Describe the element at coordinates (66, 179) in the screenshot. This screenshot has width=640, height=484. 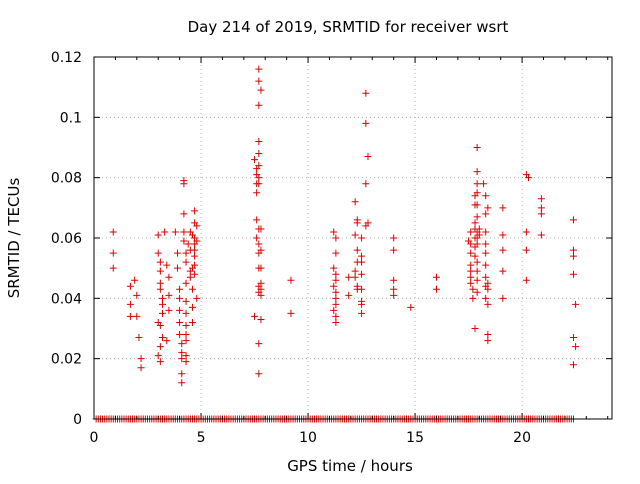
I see `y-tick-label: 0.08` at that location.